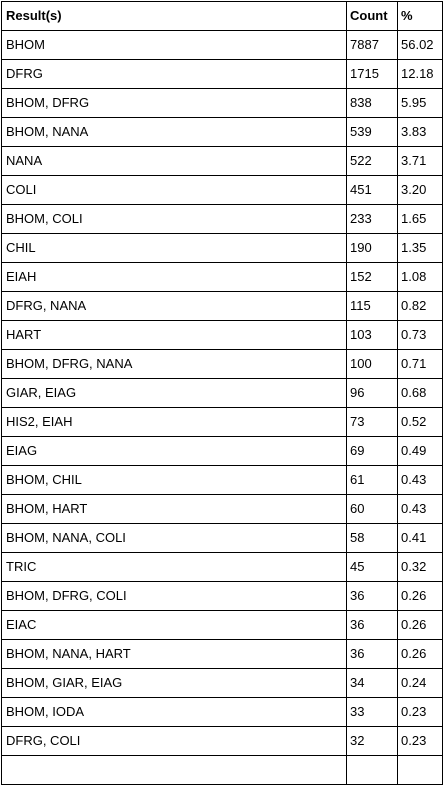 The image size is (443, 785). I want to click on header-percent: %, so click(420, 16).